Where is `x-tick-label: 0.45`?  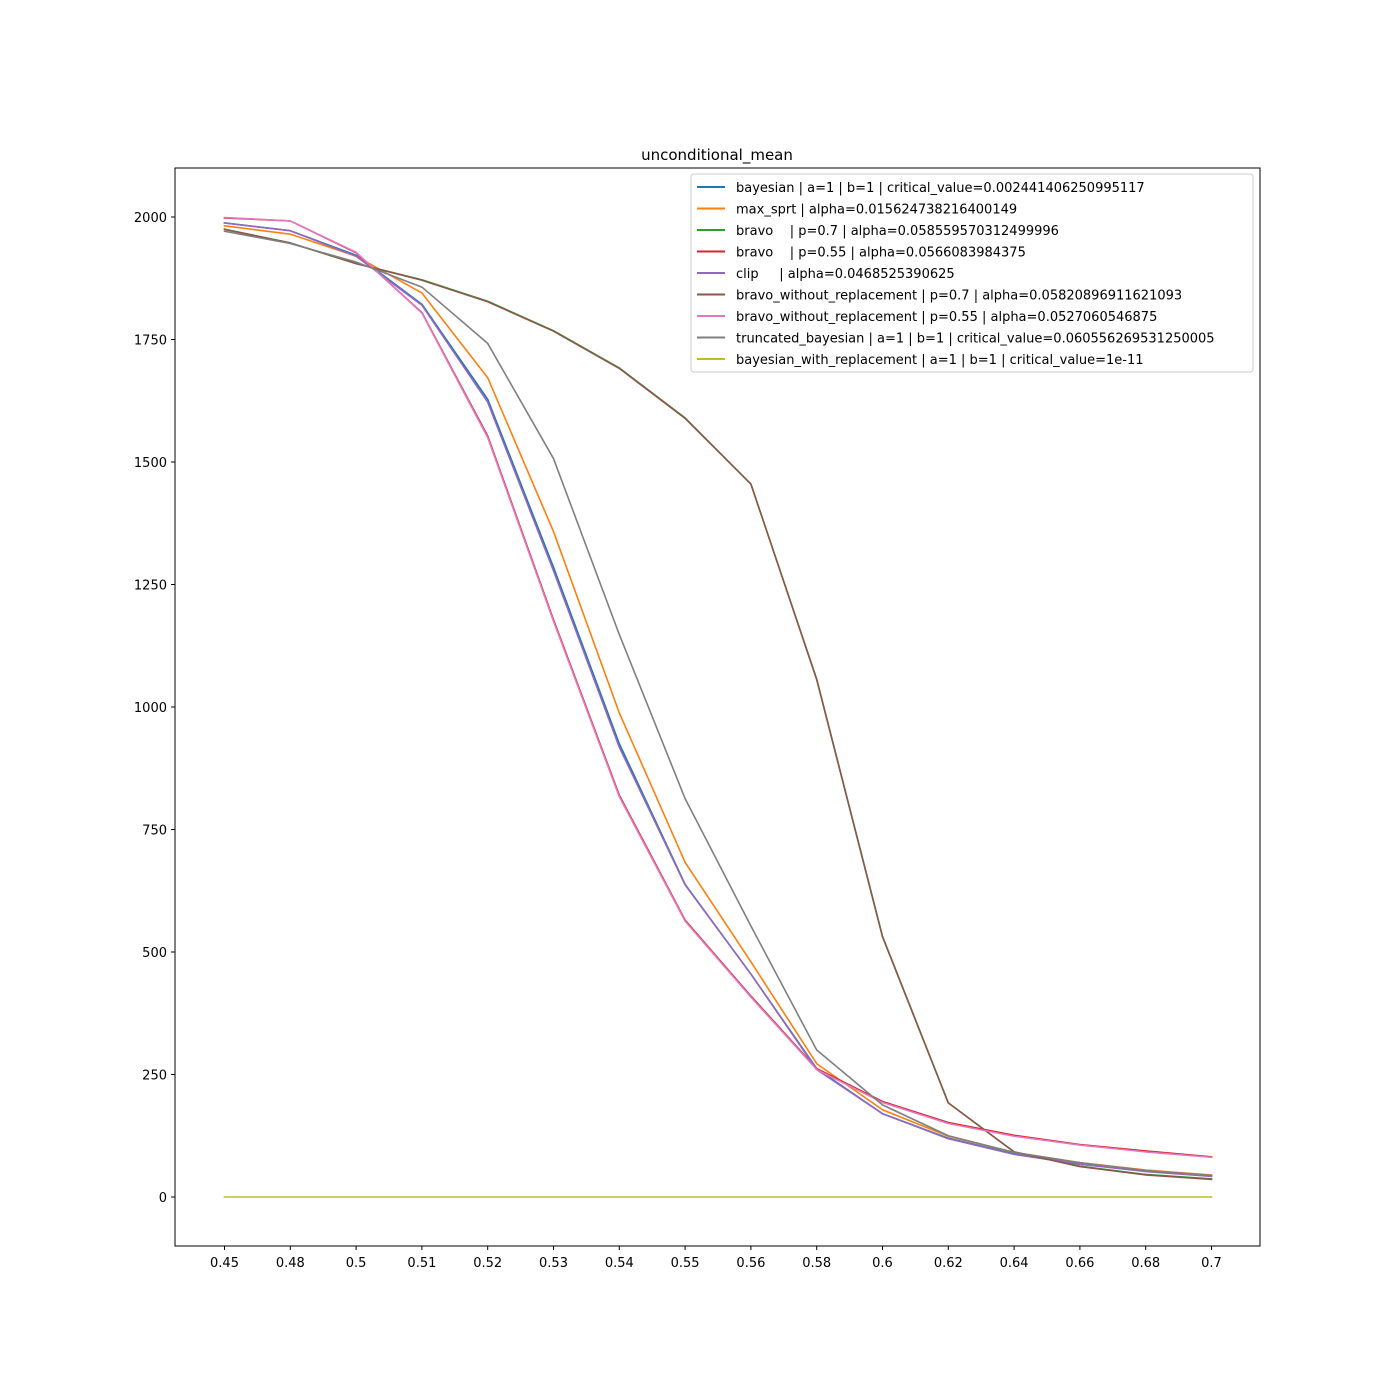 x-tick-label: 0.45 is located at coordinates (224, 1263).